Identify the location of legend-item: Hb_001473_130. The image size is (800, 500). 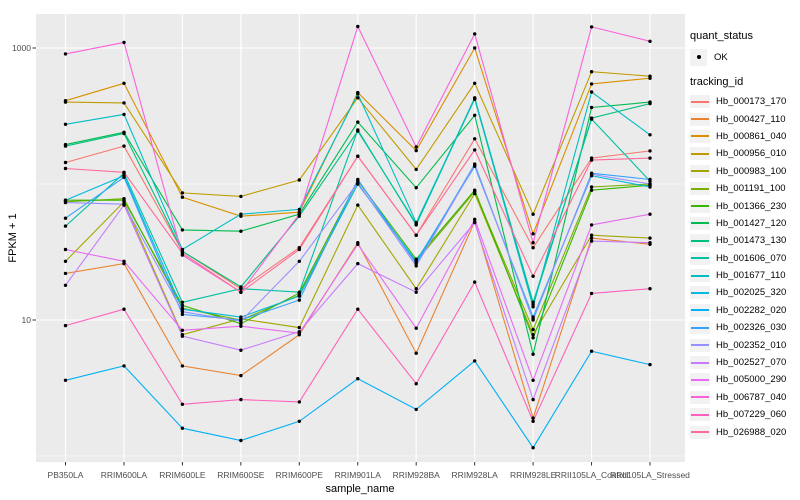
(744, 240).